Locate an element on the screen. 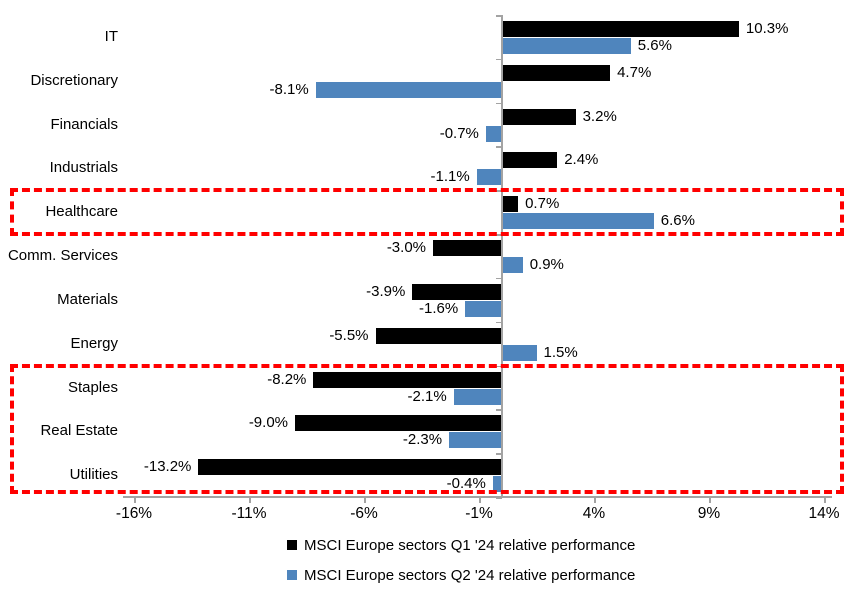  x-axis-line is located at coordinates (477, 497).